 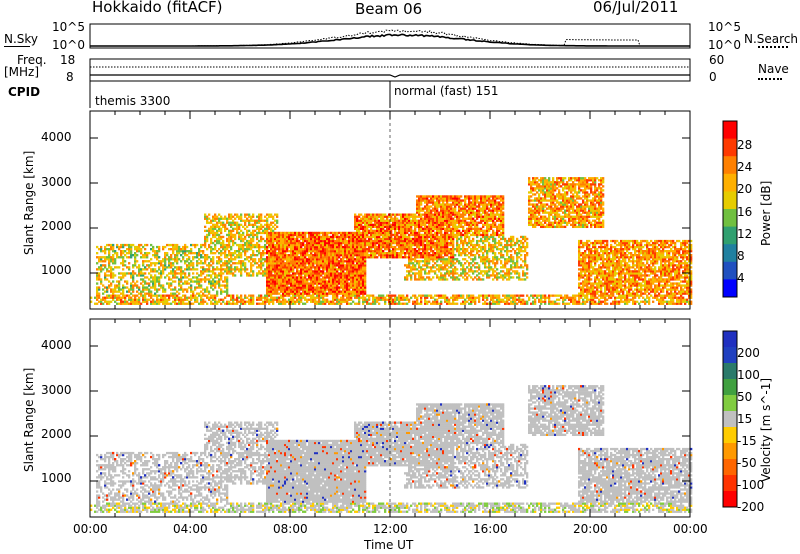 I want to click on vel-cbar-tick-200: 200, so click(x=748, y=353).